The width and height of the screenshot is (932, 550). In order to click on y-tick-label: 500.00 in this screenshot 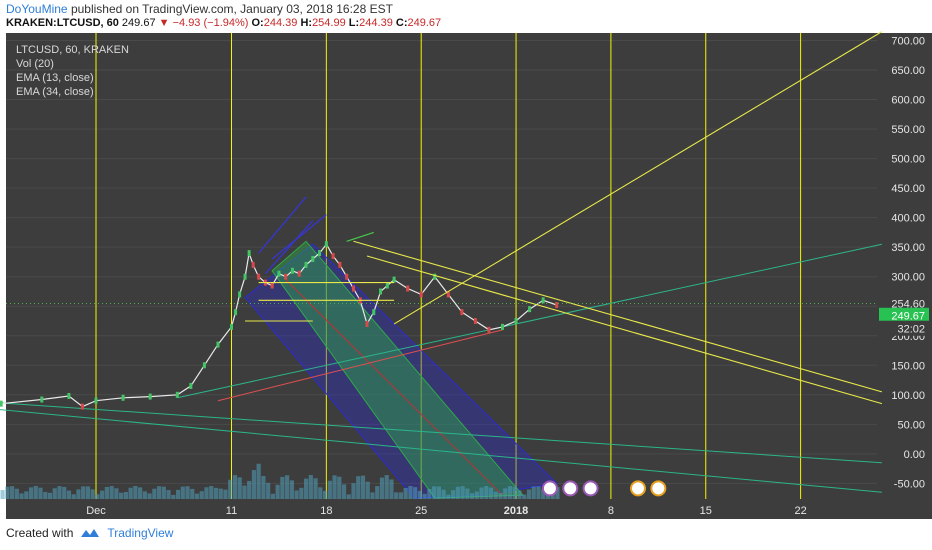, I will do `click(908, 160)`.